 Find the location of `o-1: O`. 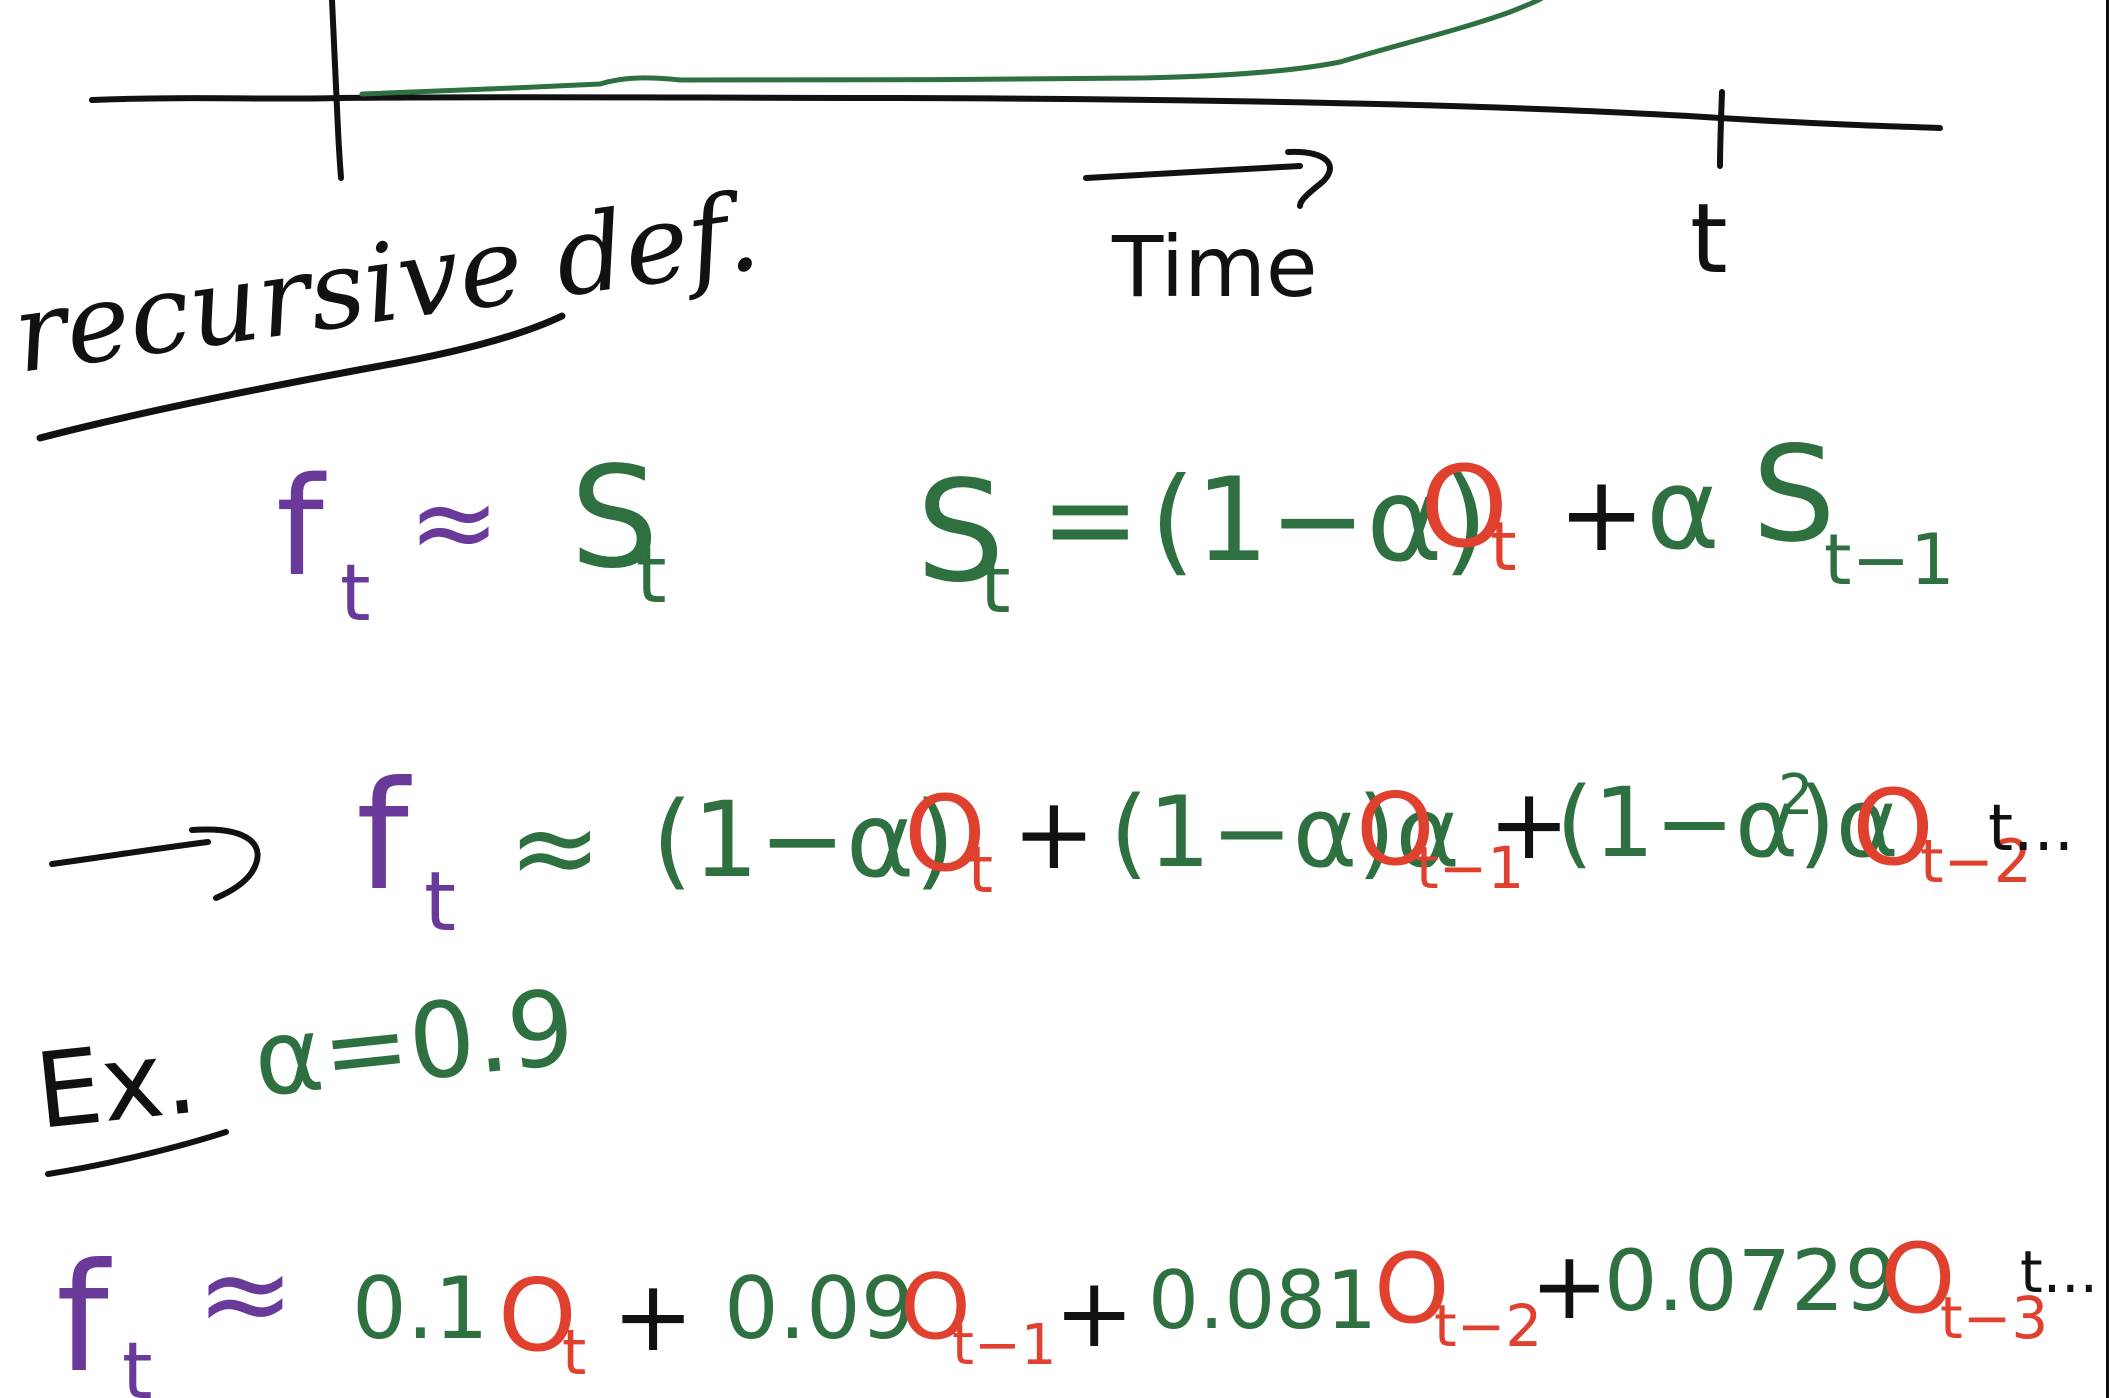

o-1: O is located at coordinates (537, 1315).